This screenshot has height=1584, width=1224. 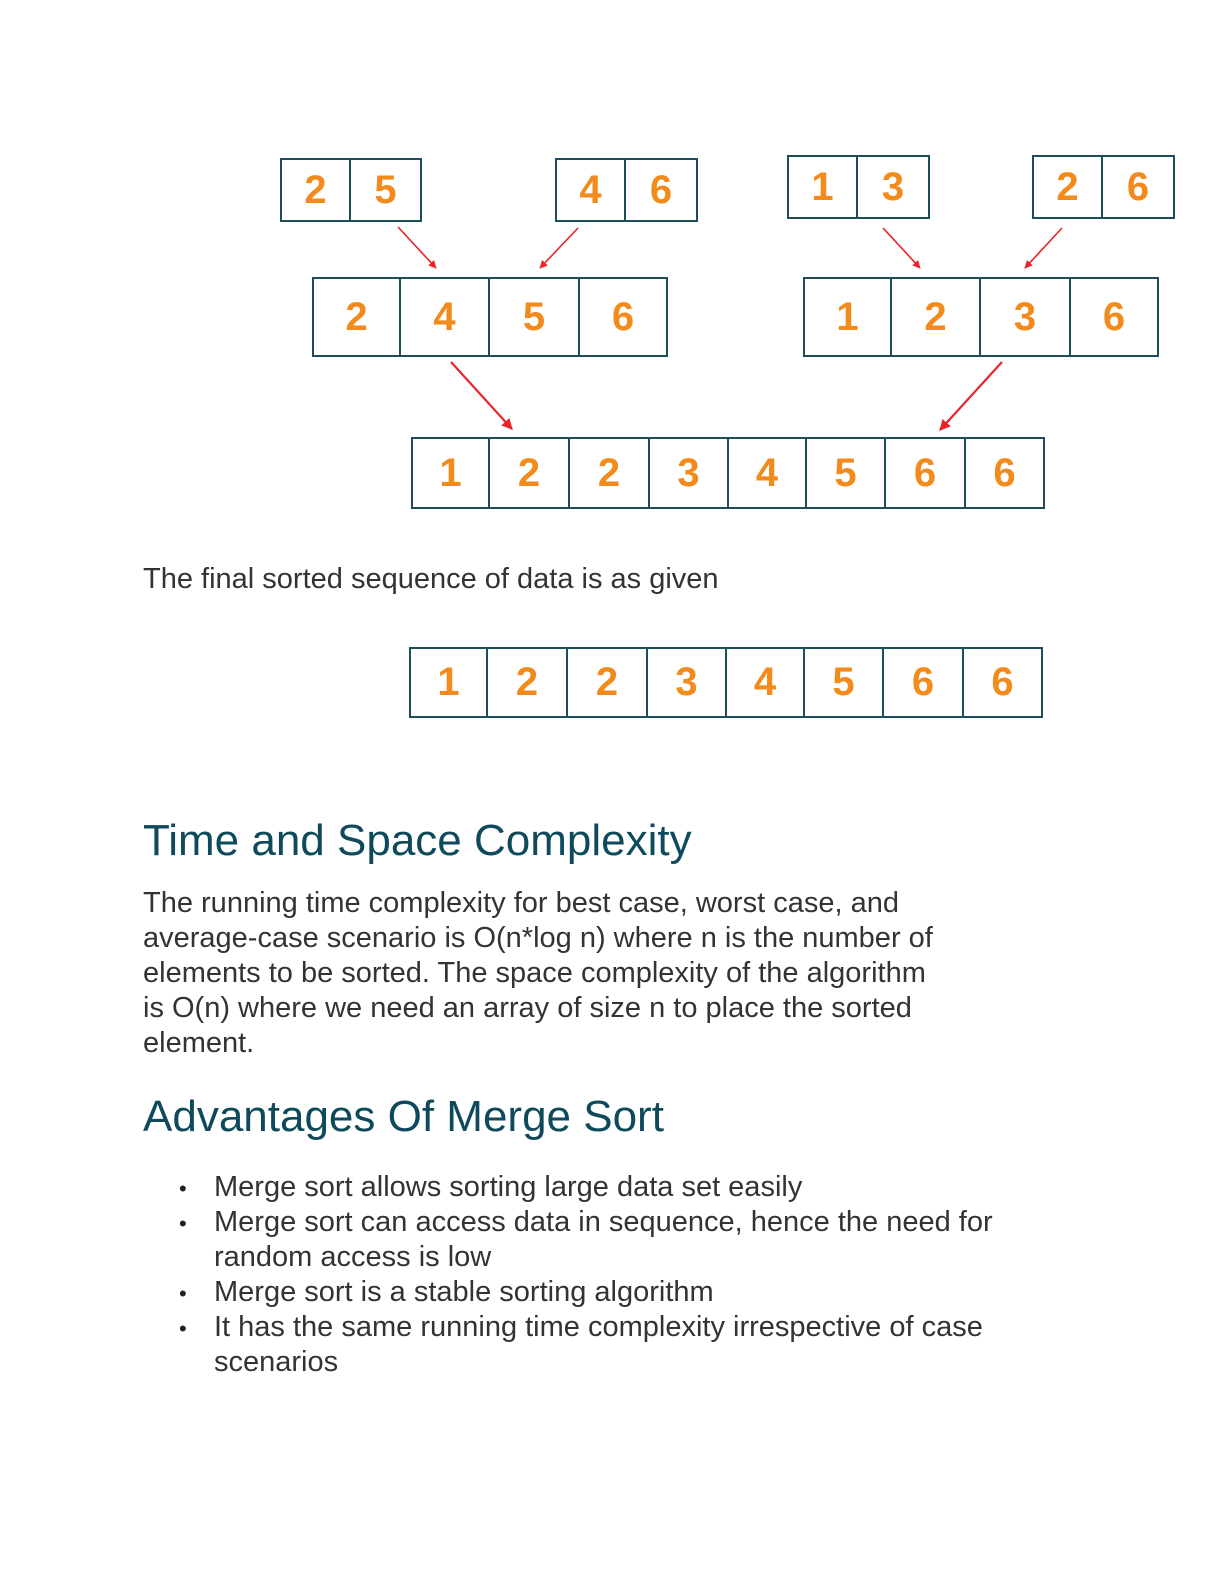 I want to click on array-box-2-6: 2 6, so click(x=1103, y=187).